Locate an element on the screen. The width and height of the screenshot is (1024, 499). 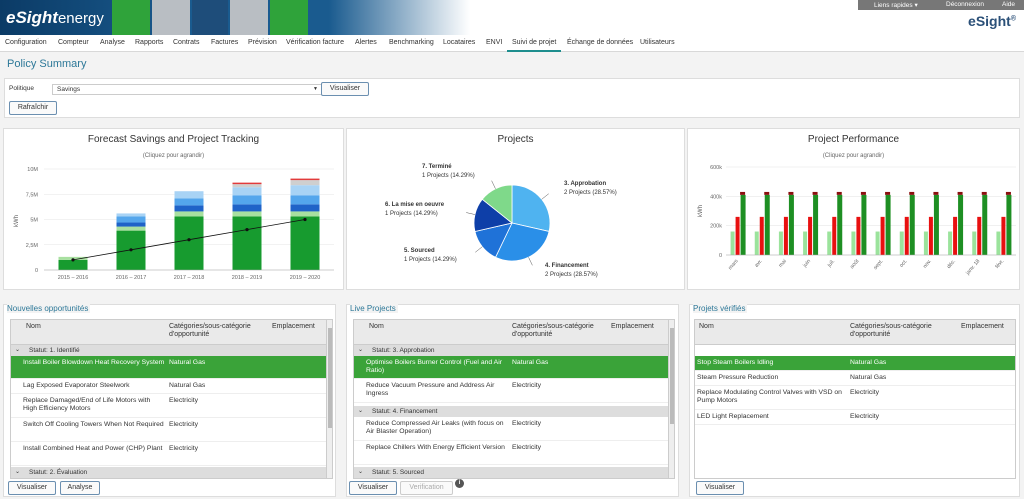
x-tick-label: août is located at coordinates (855, 264).